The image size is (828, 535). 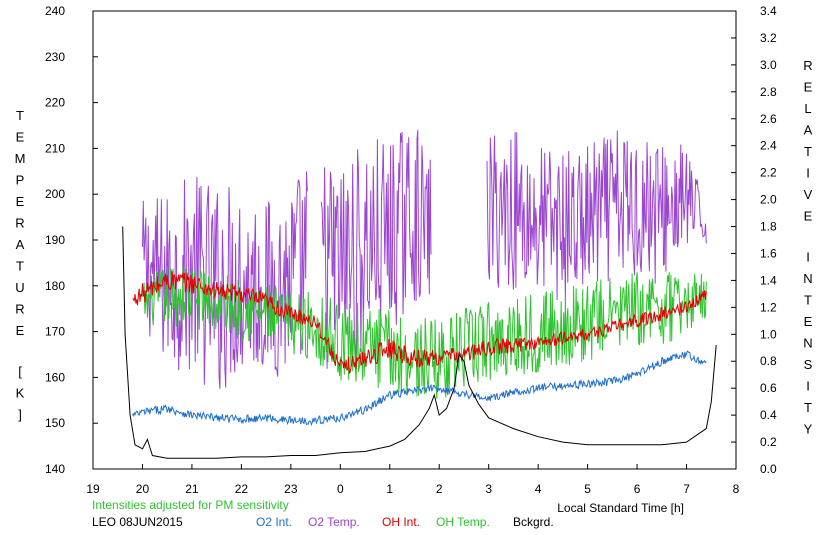 What do you see at coordinates (55, 469) in the screenshot?
I see `y-left-tick-label: 140` at bounding box center [55, 469].